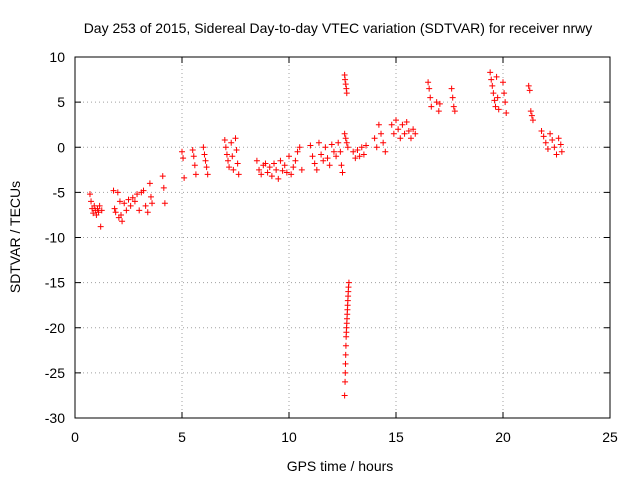 Image resolution: width=640 pixels, height=480 pixels. What do you see at coordinates (503, 437) in the screenshot?
I see `x-tick-label: 20` at bounding box center [503, 437].